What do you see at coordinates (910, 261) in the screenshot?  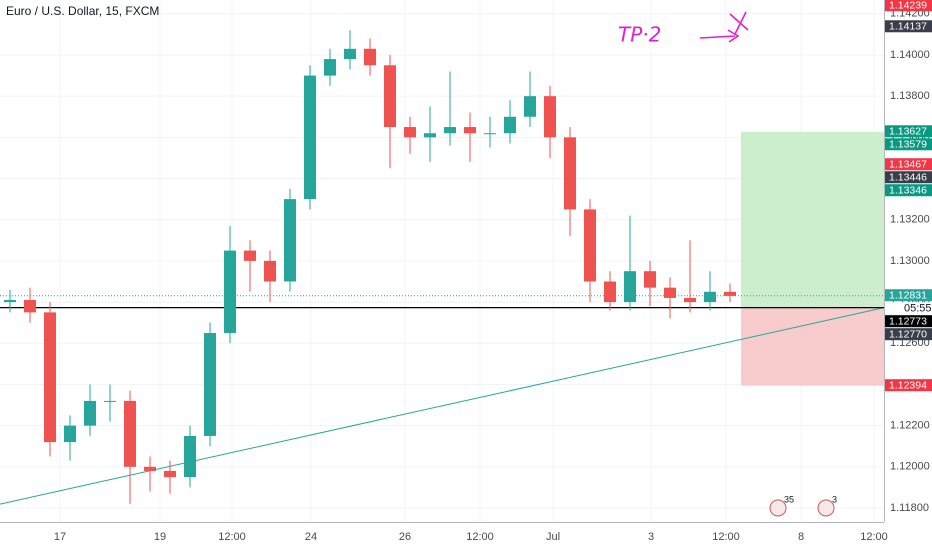 I see `y-tick-label: 1.13000` at bounding box center [910, 261].